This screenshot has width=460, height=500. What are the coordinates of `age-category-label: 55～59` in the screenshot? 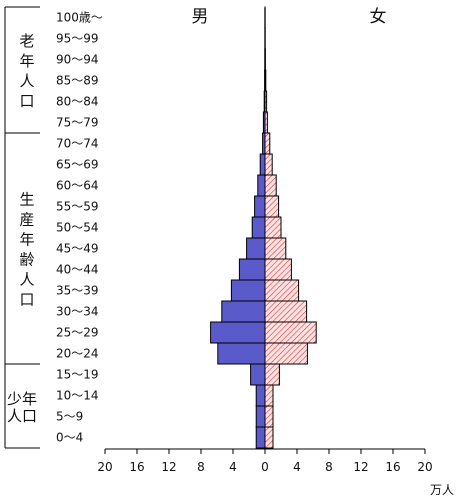 It's located at (77, 207).